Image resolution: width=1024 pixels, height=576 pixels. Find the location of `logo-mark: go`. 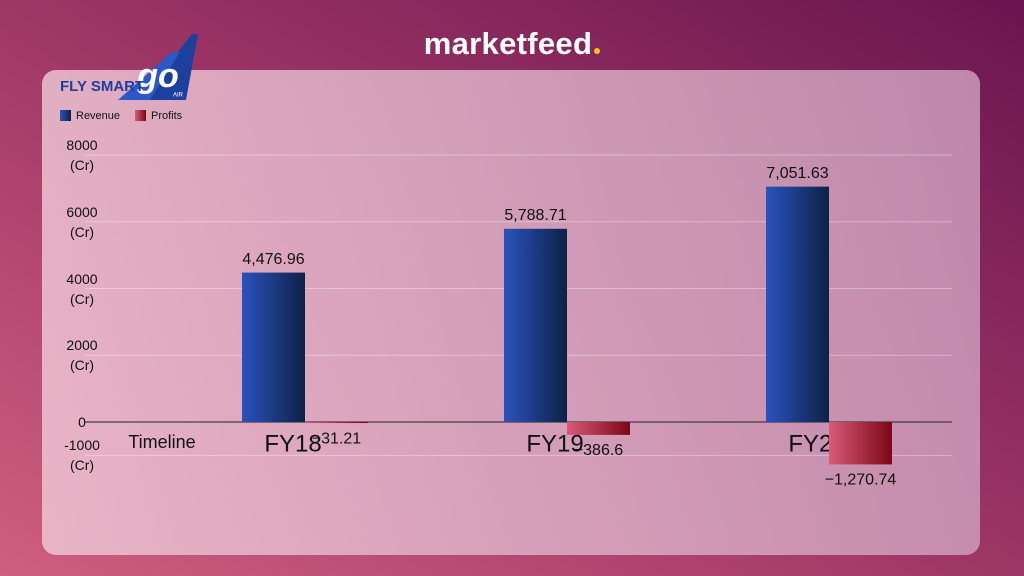

logo-mark: go is located at coordinates (157, 76).